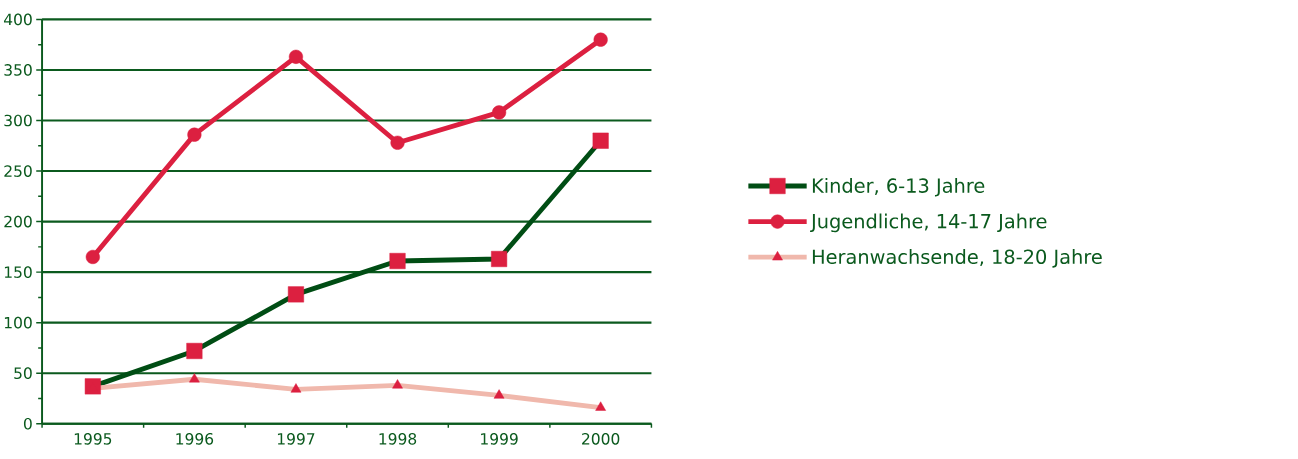 The width and height of the screenshot is (1298, 459). Describe the element at coordinates (601, 439) in the screenshot. I see `x-tick-label: 2000` at that location.